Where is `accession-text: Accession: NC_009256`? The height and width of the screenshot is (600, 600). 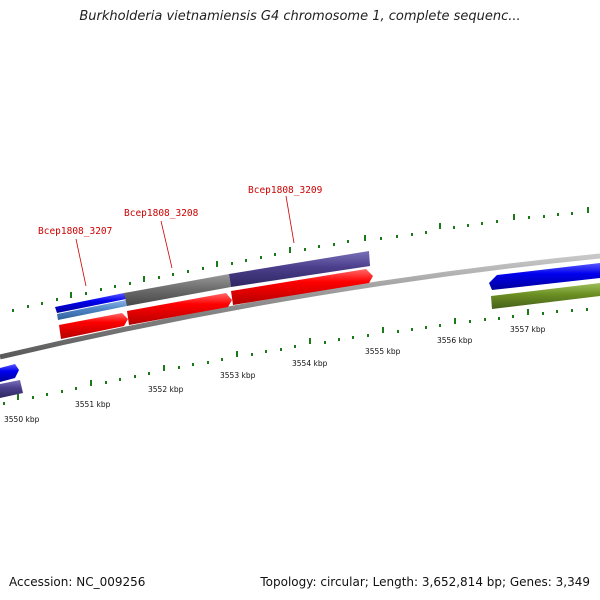 accession-text: Accession: NC_009256 is located at coordinates (77, 582).